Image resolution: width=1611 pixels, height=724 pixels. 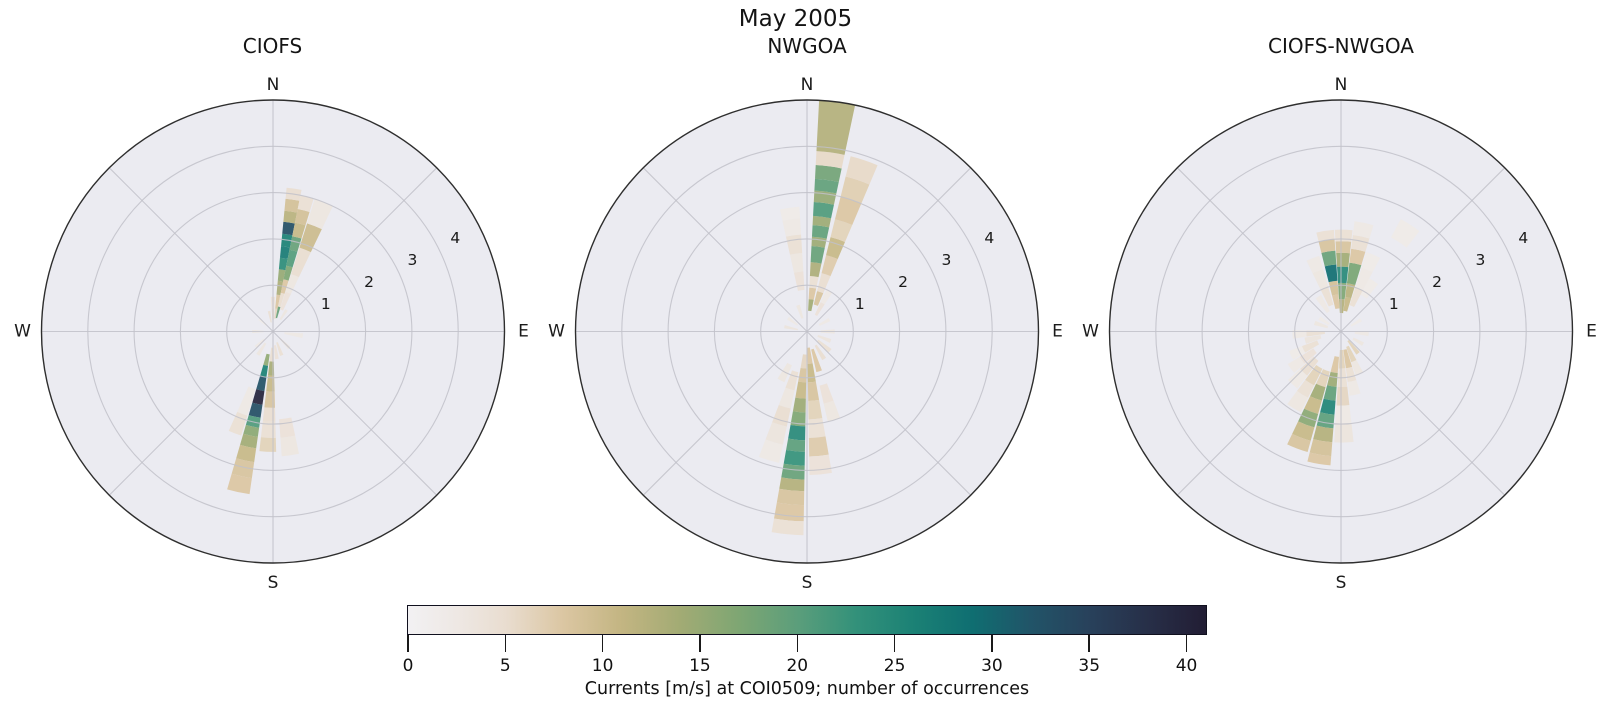 I want to click on colorbar-gradient, so click(x=807, y=620).